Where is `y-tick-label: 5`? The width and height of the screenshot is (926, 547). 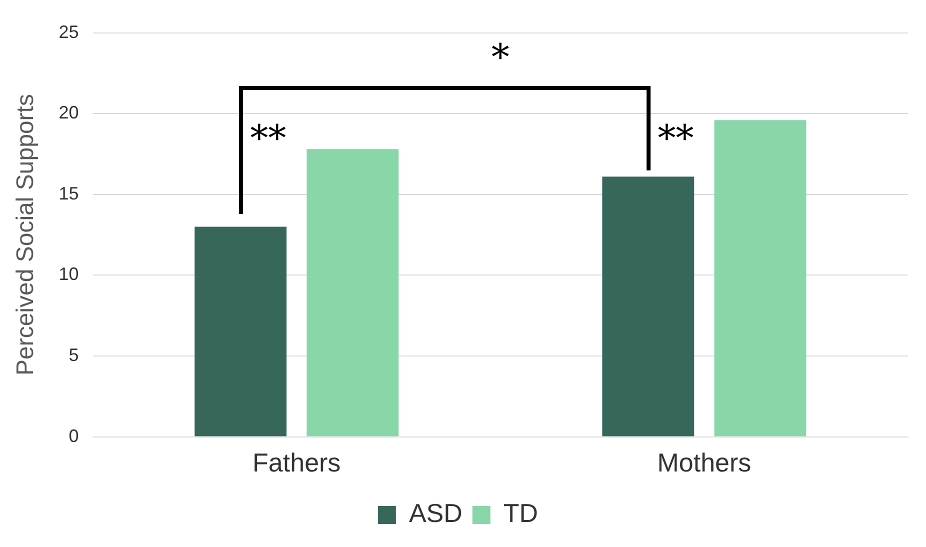
y-tick-label: 5 is located at coordinates (73, 354).